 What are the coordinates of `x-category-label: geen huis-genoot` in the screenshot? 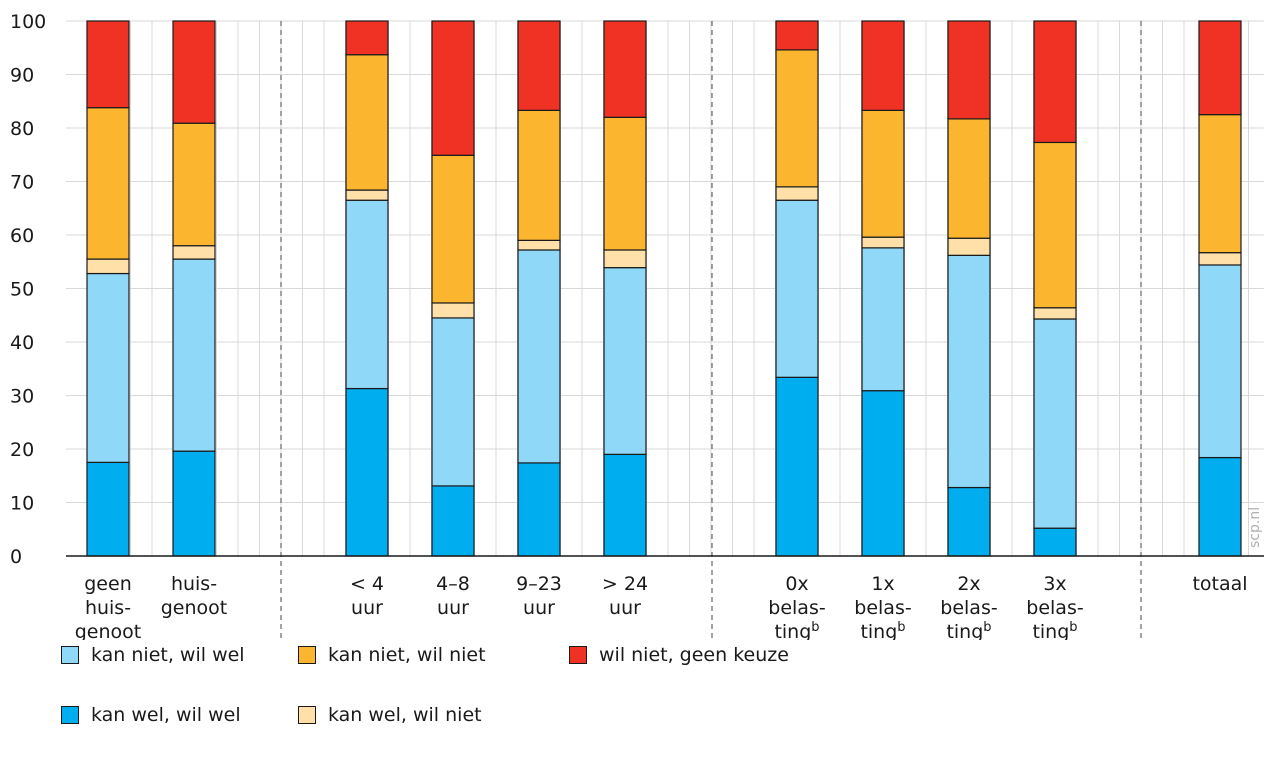 It's located at (108, 606).